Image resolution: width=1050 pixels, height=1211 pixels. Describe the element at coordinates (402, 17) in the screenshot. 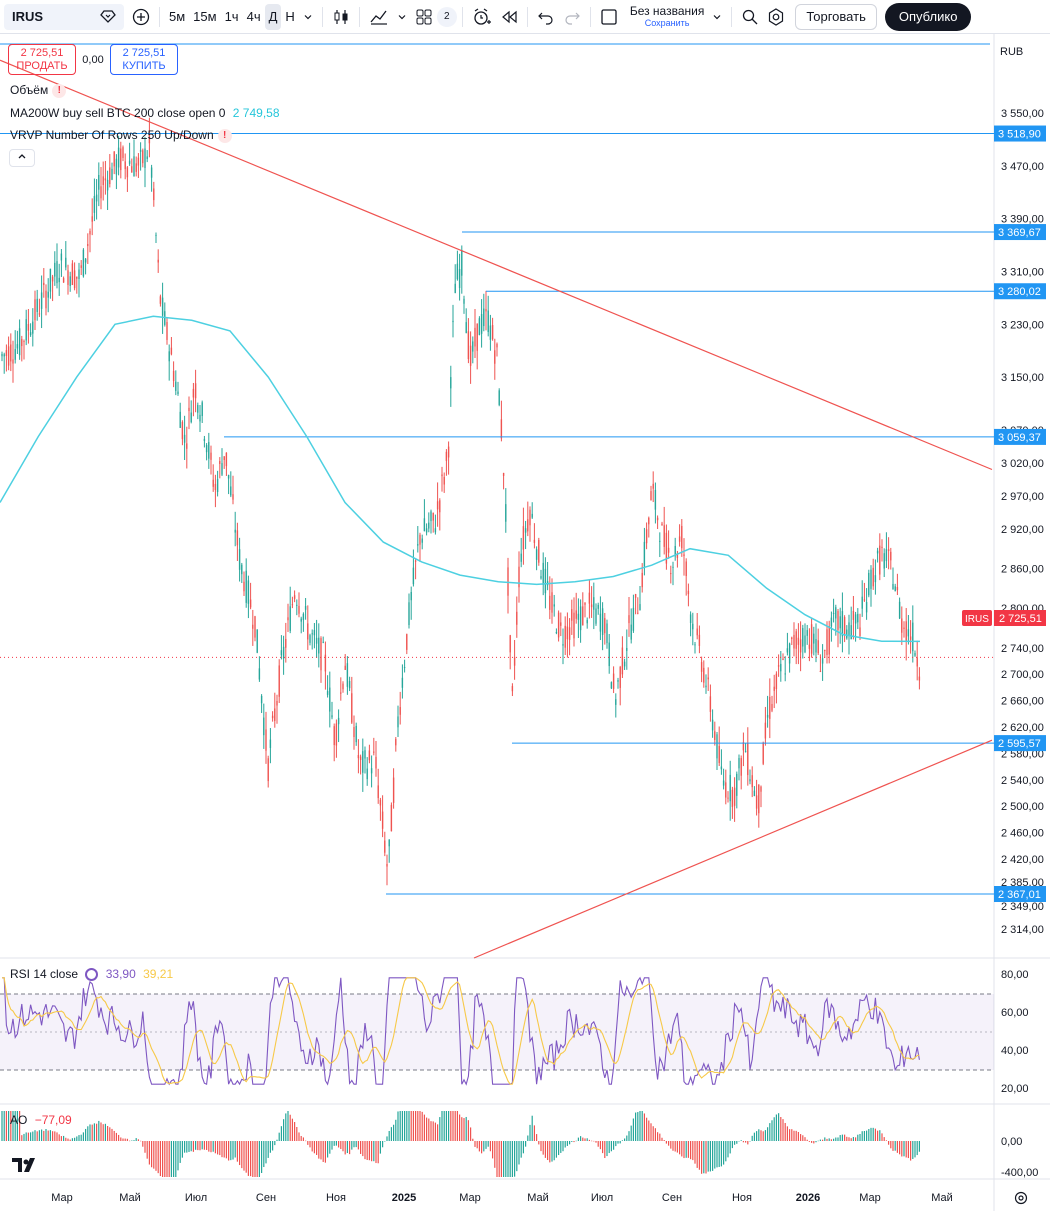

I see `indicators-chevron-down-icon` at that location.